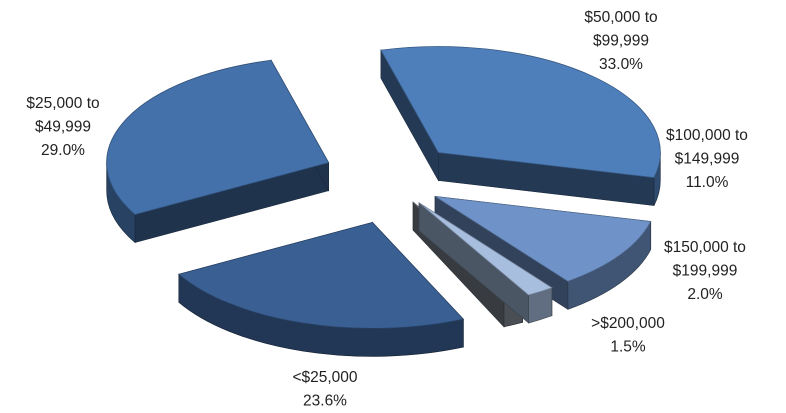 This screenshot has height=413, width=786. Describe the element at coordinates (707, 135) in the screenshot. I see `slice-label-line: $100,000 to` at that location.